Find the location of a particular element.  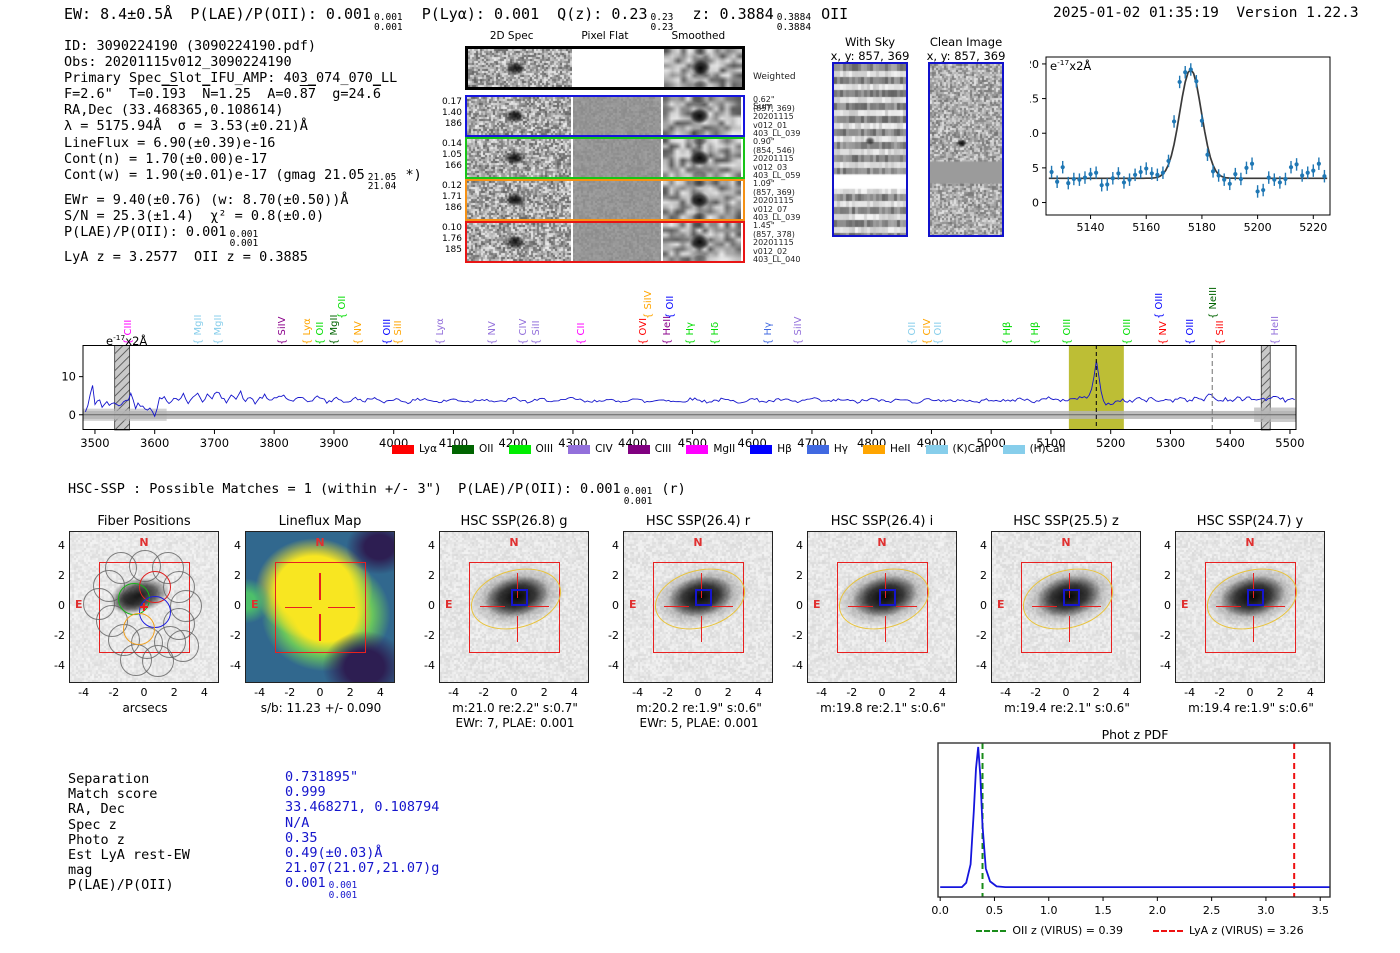

svg-text: 3900 is located at coordinates (333, 443).